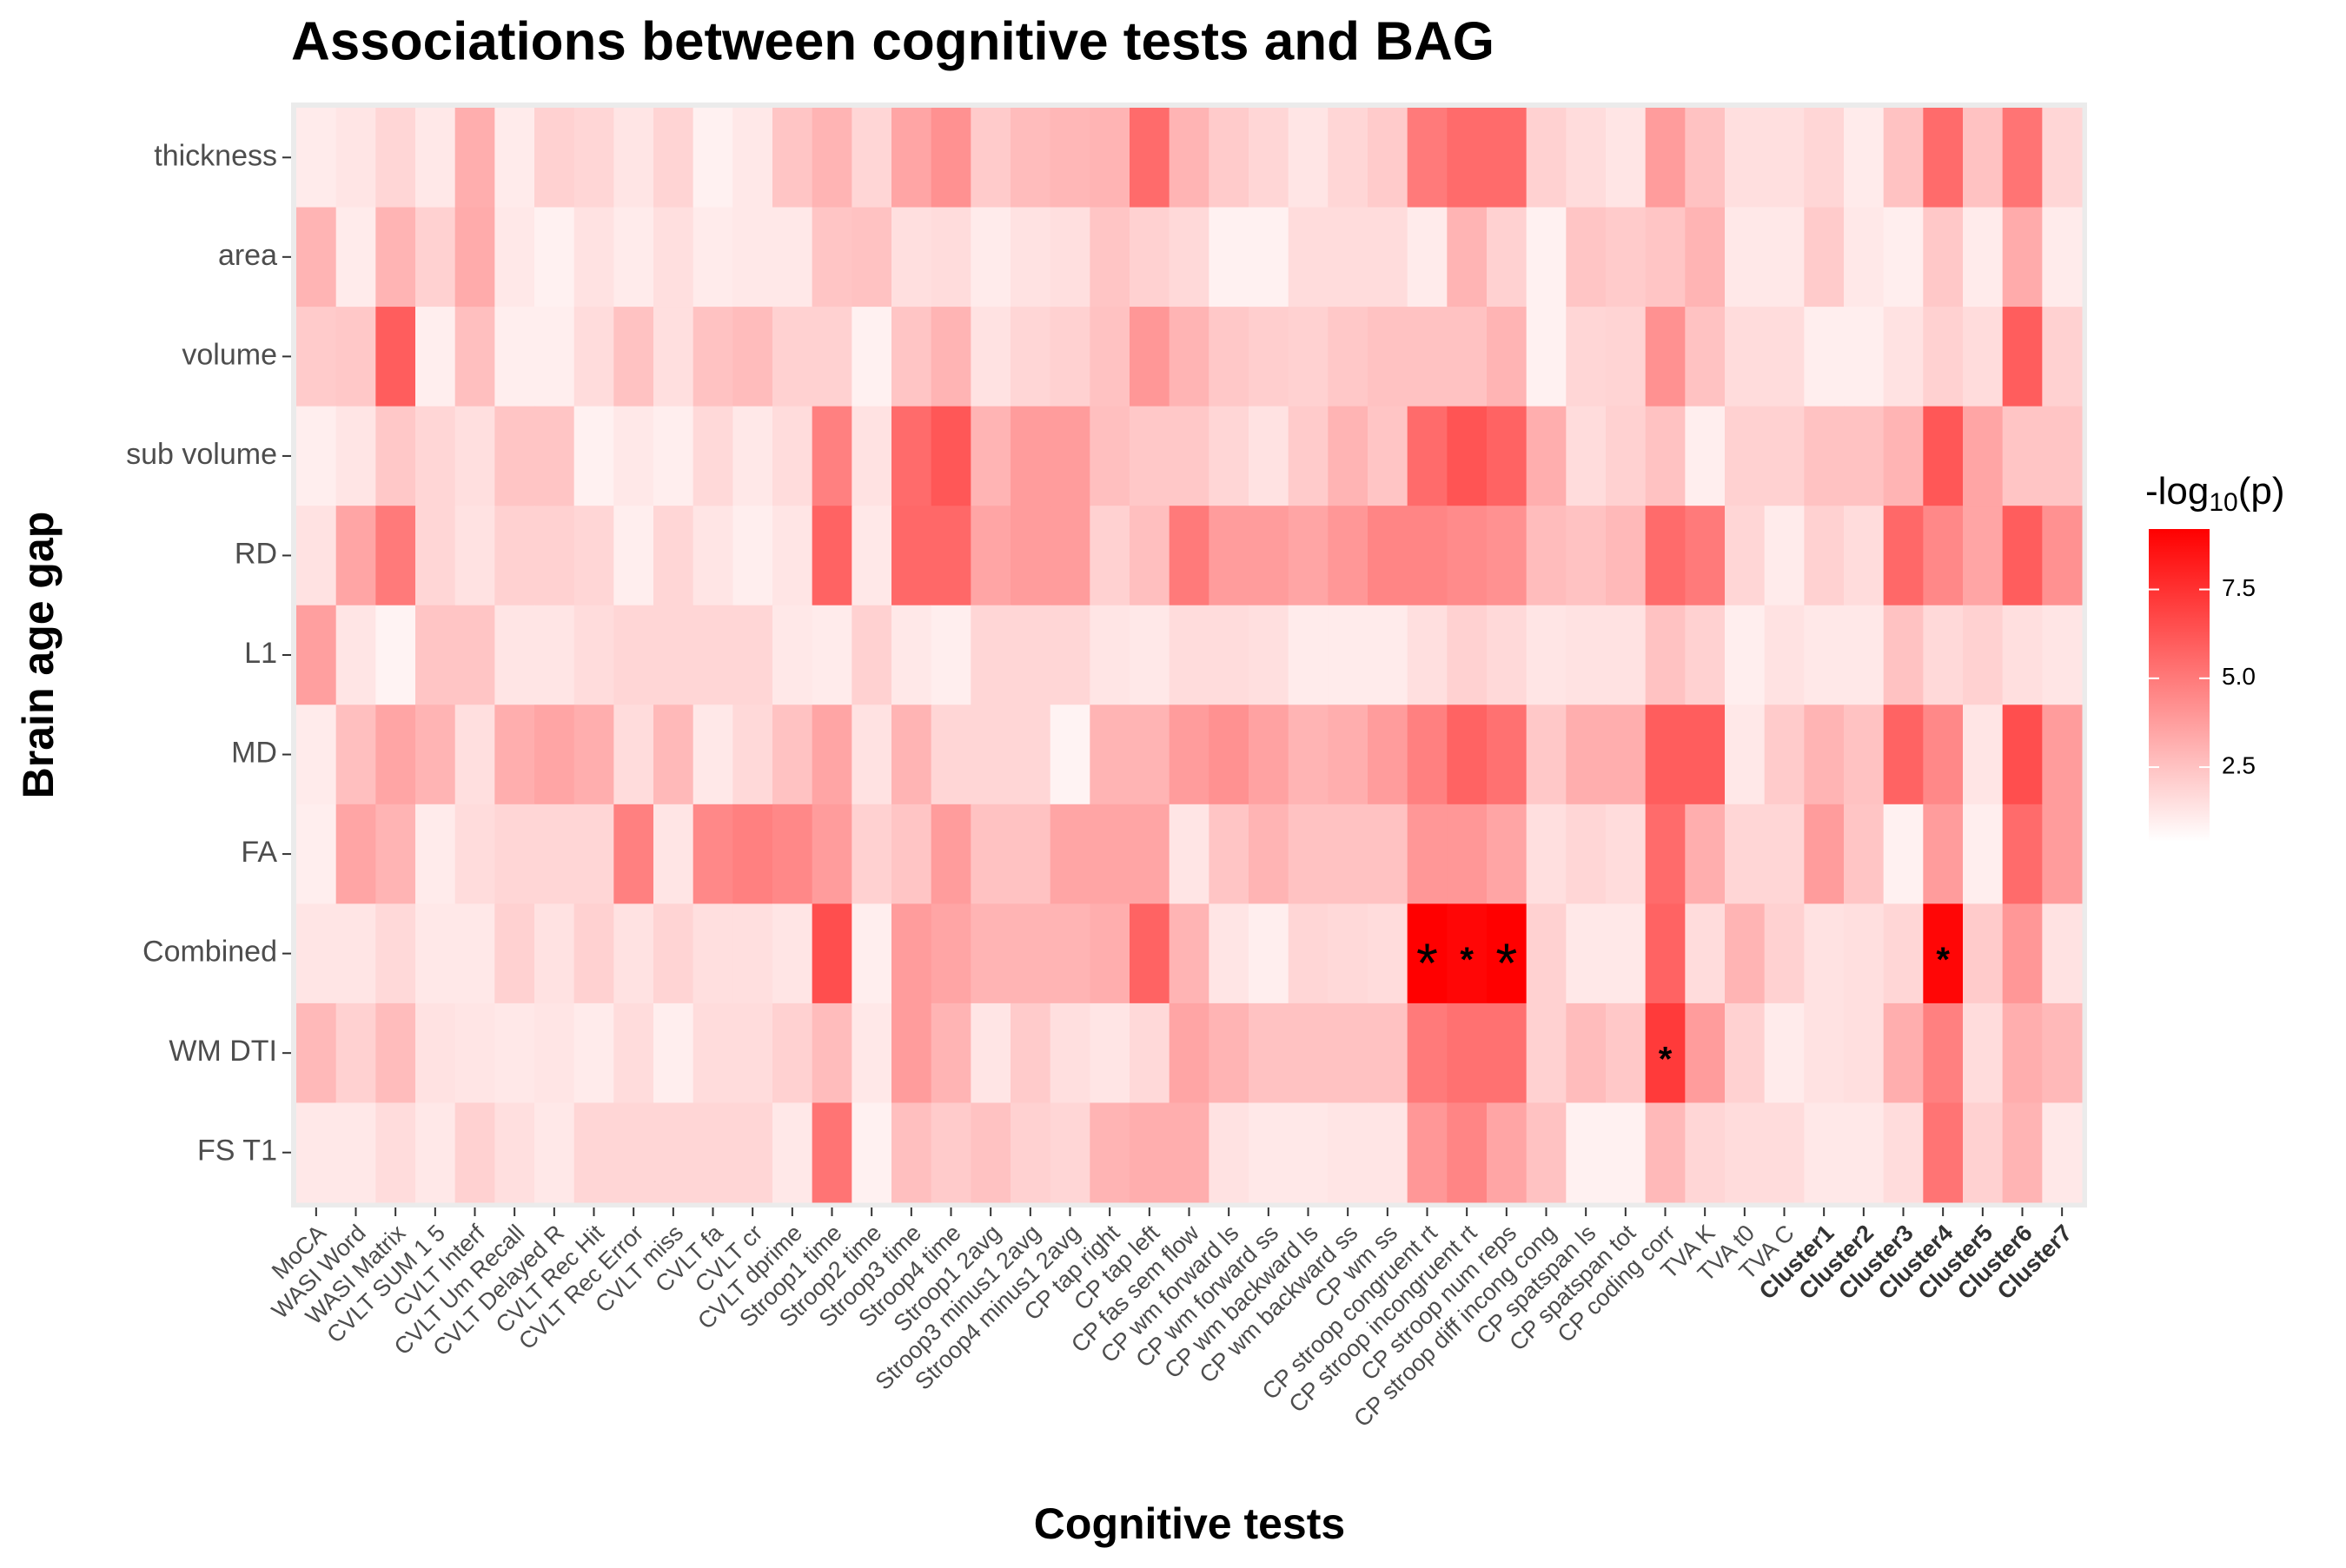 This screenshot has height=1568, width=2346. Describe the element at coordinates (237, 1151) in the screenshot. I see `y-tick-label: FS T1` at that location.